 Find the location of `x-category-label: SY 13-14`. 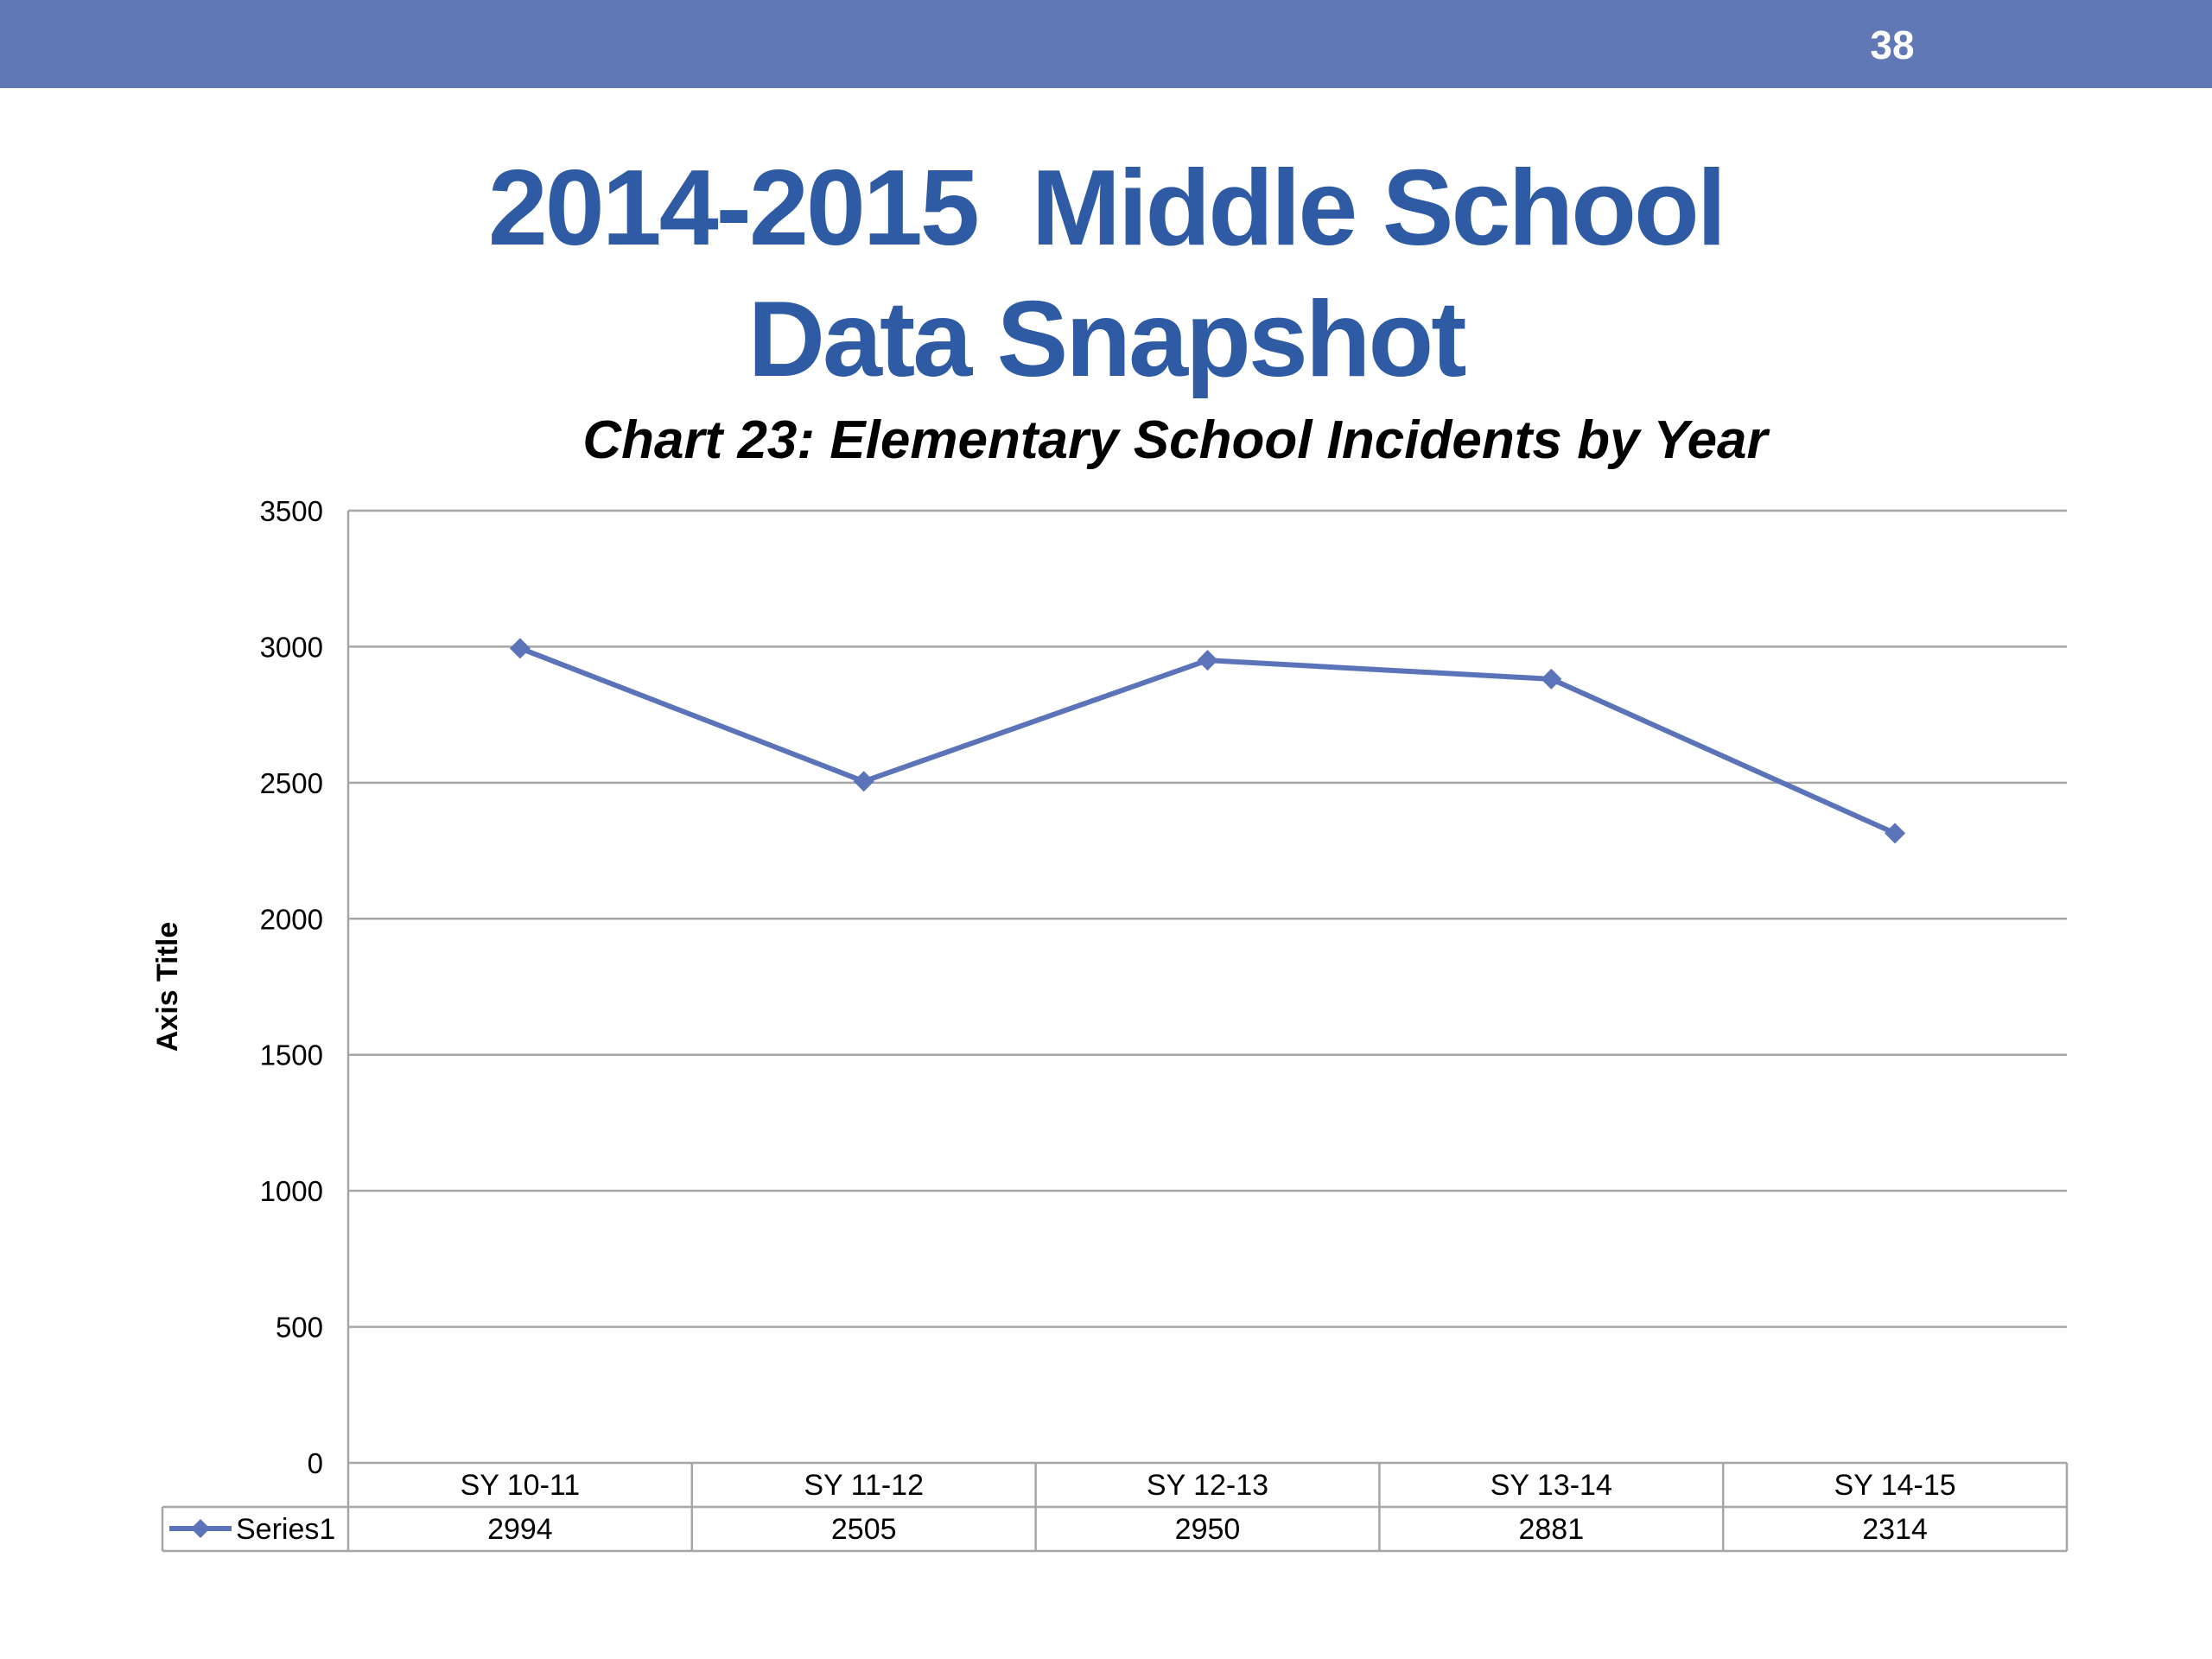

x-category-label: SY 13-14 is located at coordinates (1551, 1485).